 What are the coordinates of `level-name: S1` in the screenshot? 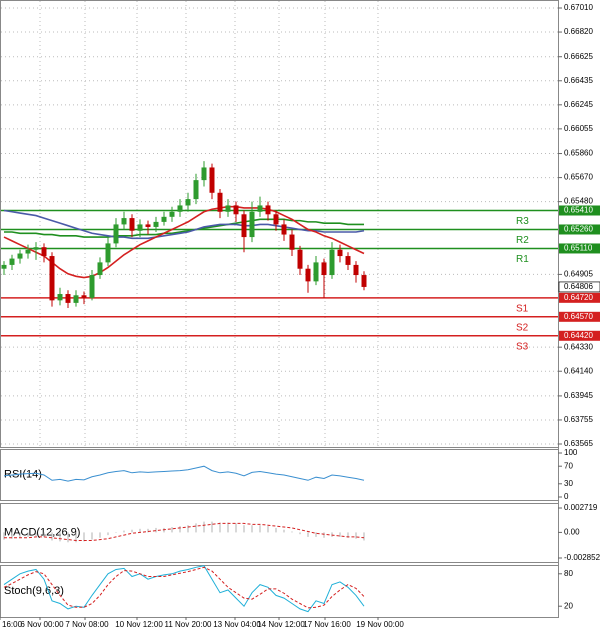 It's located at (522, 308).